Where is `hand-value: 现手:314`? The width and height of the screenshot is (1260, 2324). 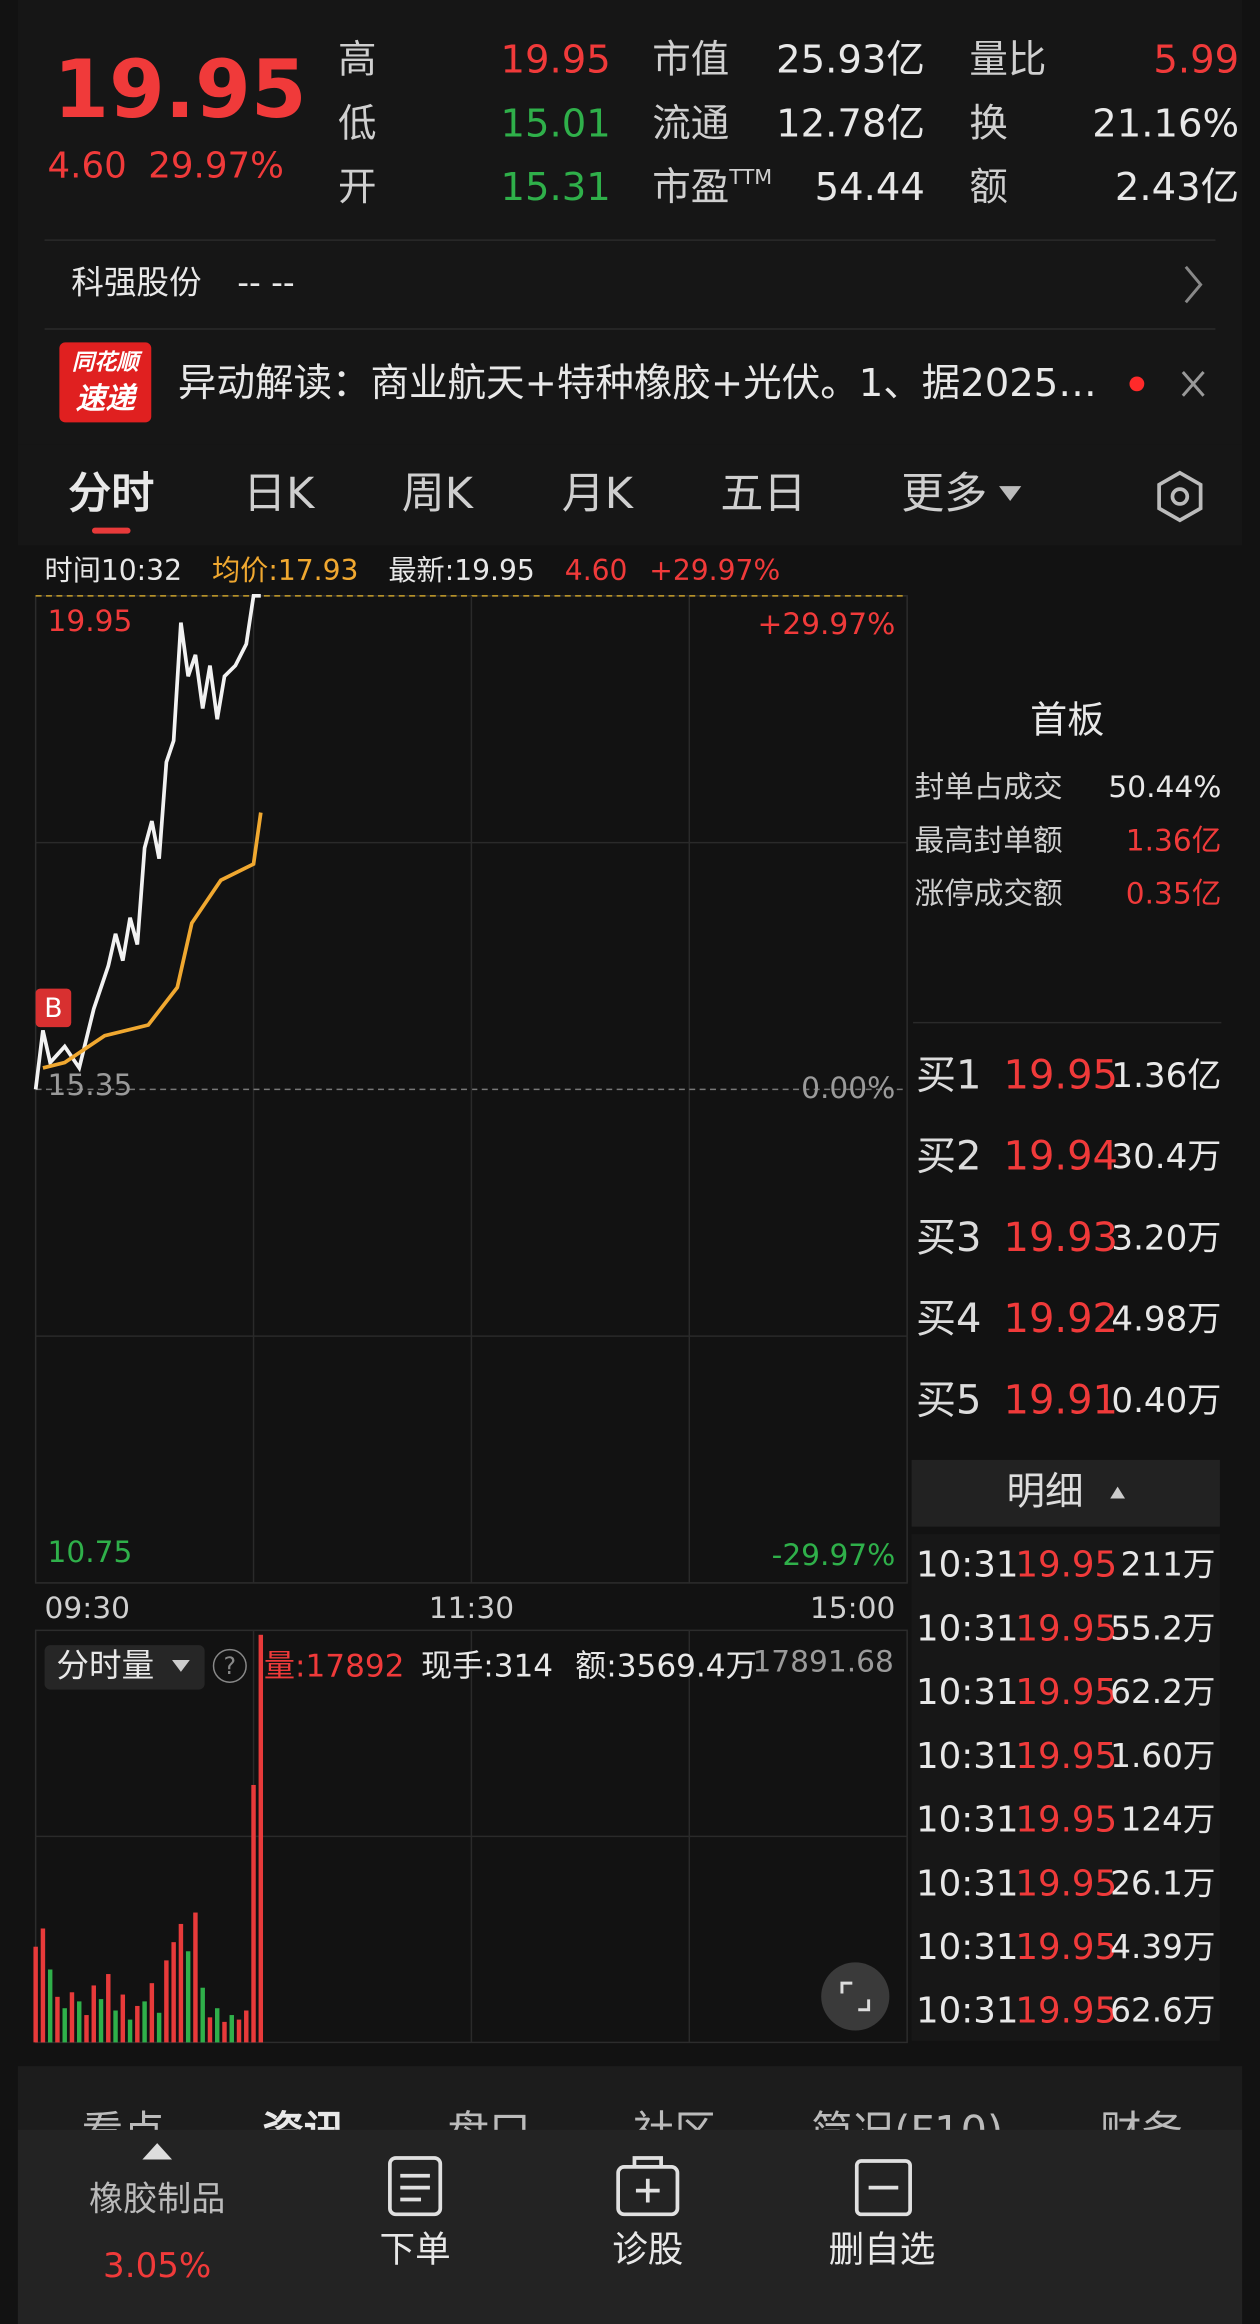 hand-value: 现手:314 is located at coordinates (487, 1666).